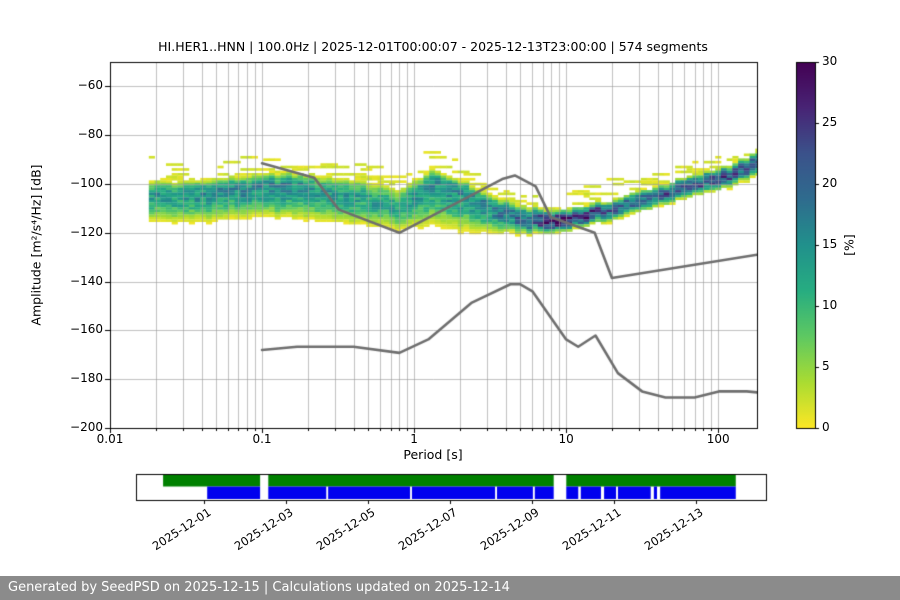  What do you see at coordinates (86, 280) in the screenshot?
I see `y-tick-label: −140` at bounding box center [86, 280].